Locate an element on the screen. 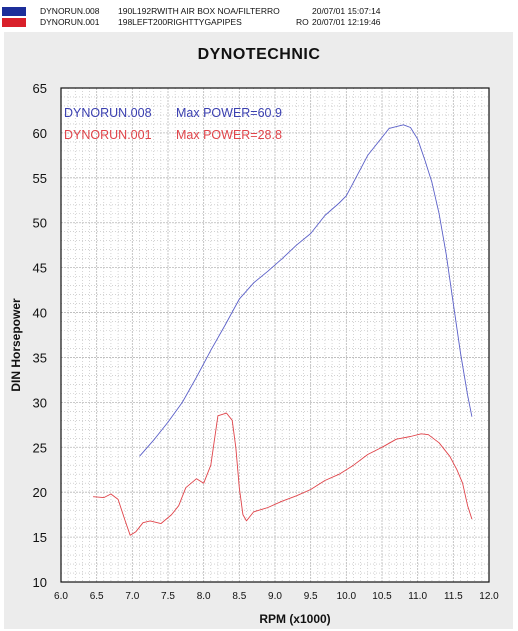 This screenshot has width=518, height=631. x-tick-label: 10.0 is located at coordinates (347, 596).